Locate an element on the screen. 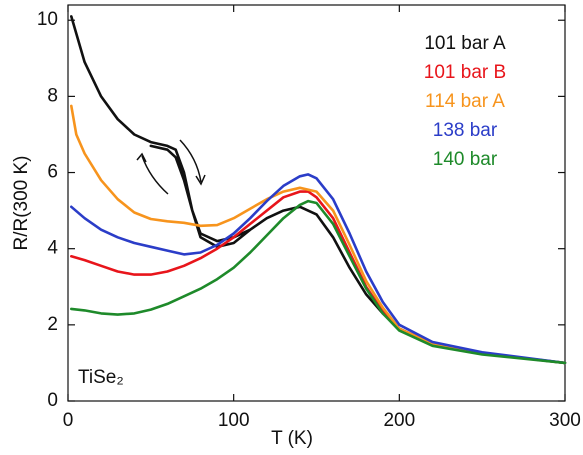 Image resolution: width=583 pixels, height=455 pixels. y-tick-label: 0 is located at coordinates (52, 400).